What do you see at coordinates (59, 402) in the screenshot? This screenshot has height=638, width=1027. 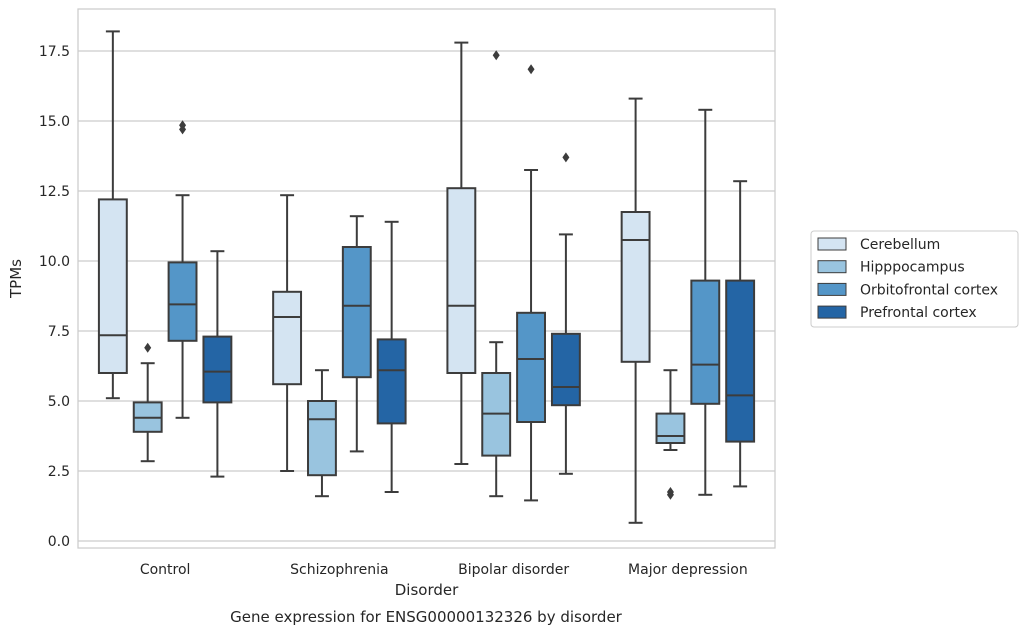 I see `y-tick-label: 5.0` at bounding box center [59, 402].